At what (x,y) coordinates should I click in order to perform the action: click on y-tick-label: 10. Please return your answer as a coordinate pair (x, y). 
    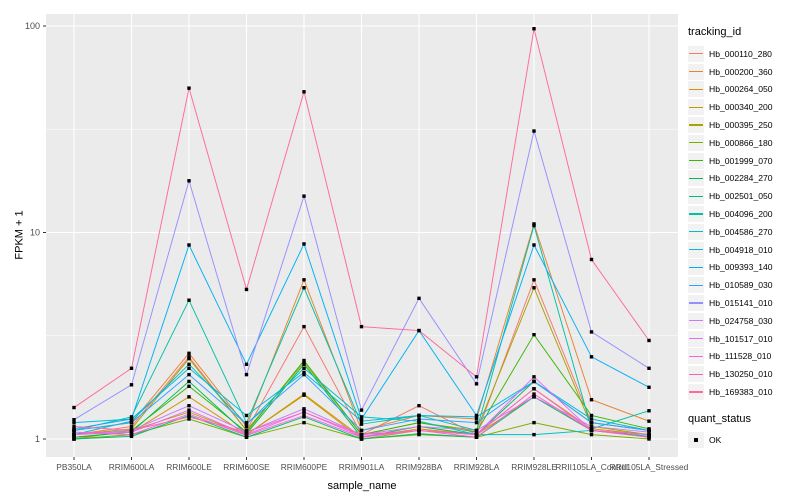
    Looking at the image, I should click on (35, 233).